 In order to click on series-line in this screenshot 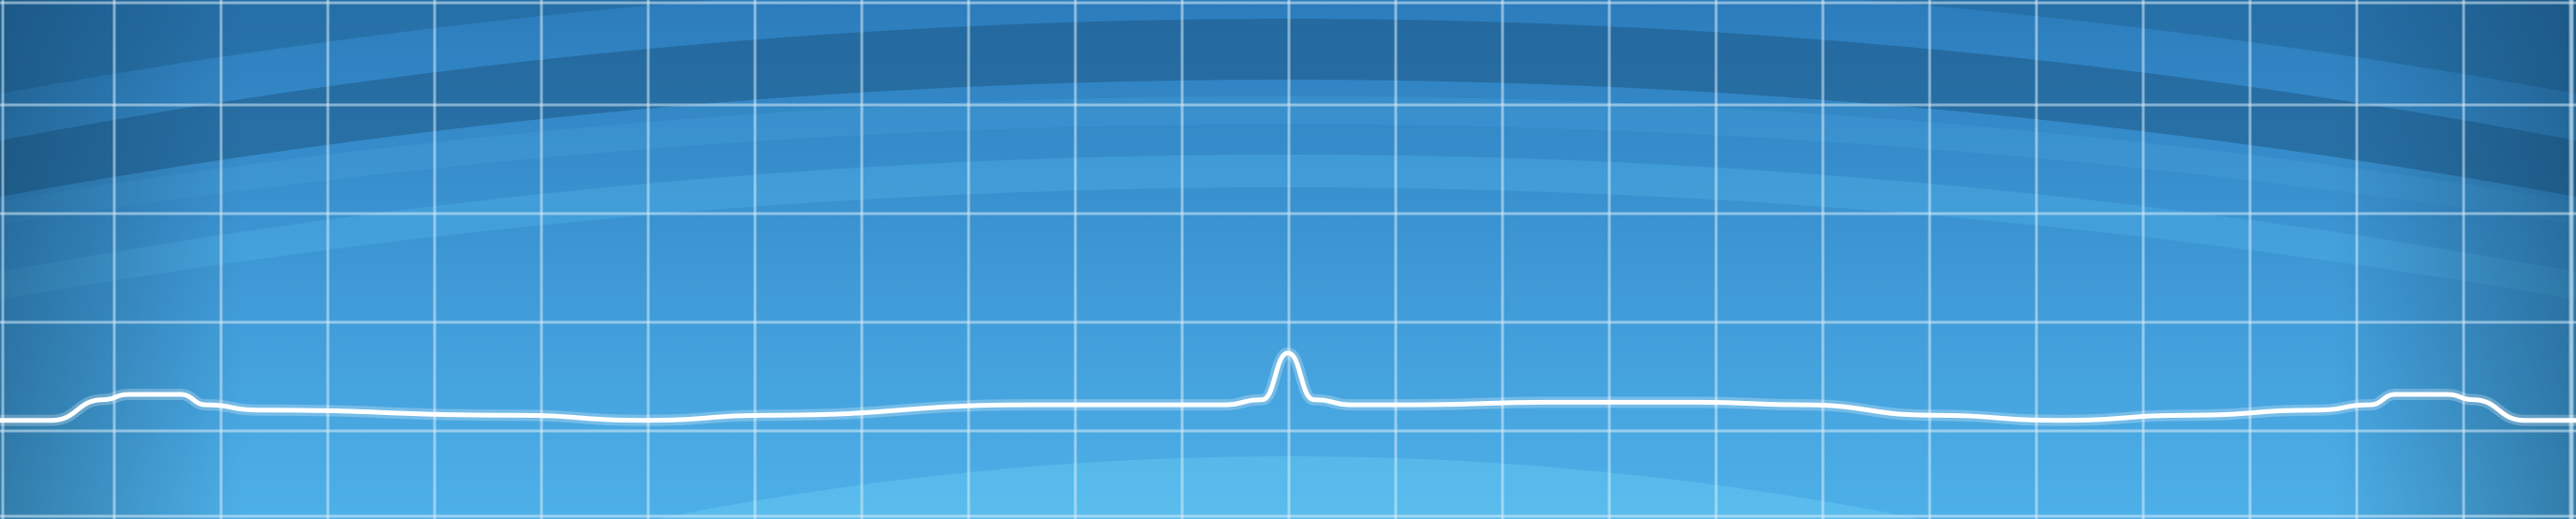, I will do `click(1288, 386)`.